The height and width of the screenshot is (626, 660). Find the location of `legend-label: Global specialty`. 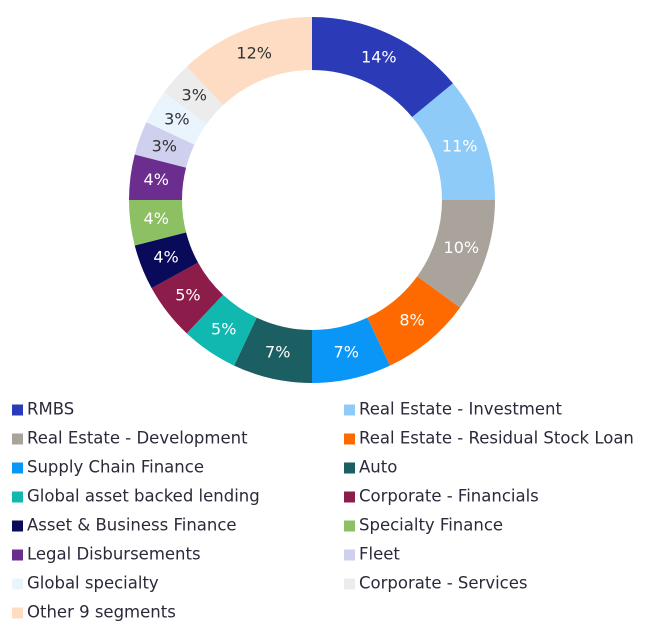

legend-label: Global specialty is located at coordinates (93, 583).